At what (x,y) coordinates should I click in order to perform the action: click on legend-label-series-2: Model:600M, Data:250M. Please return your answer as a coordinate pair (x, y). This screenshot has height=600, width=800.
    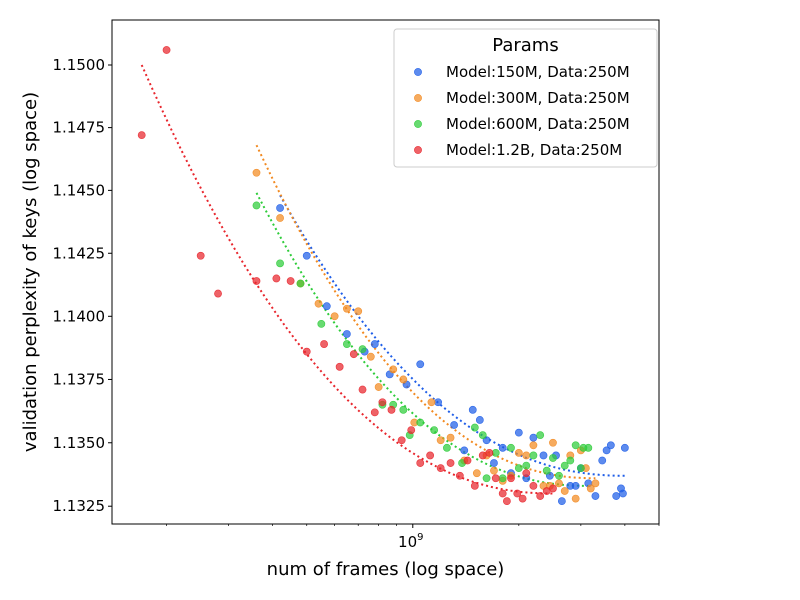
    Looking at the image, I should click on (538, 124).